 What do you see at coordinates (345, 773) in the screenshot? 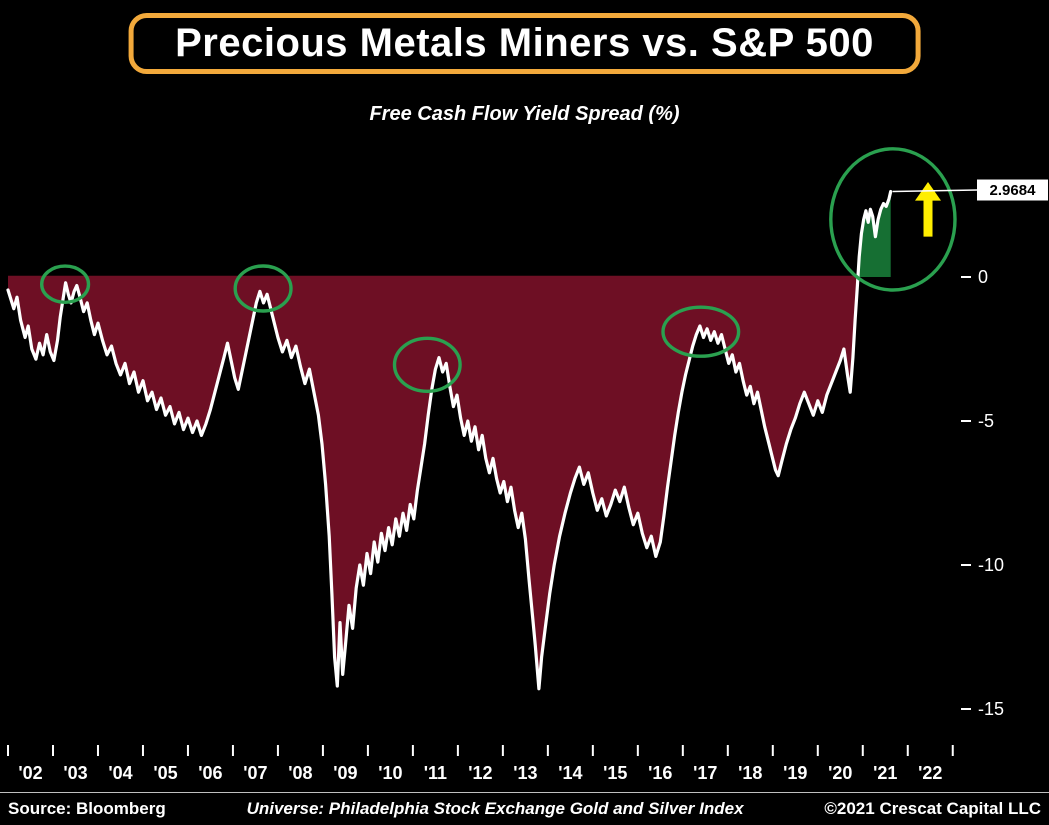
I see `x-tick-label: '09` at bounding box center [345, 773].